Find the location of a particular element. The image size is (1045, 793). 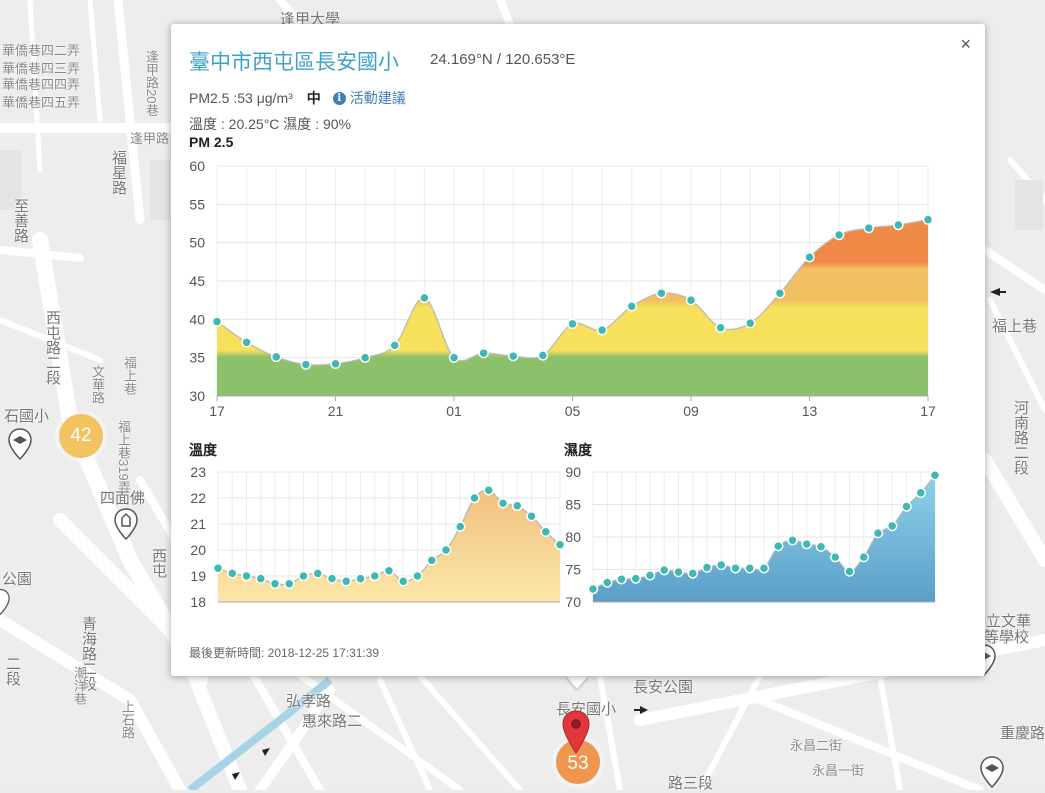

map-street-label: 惠來路二 is located at coordinates (332, 721).